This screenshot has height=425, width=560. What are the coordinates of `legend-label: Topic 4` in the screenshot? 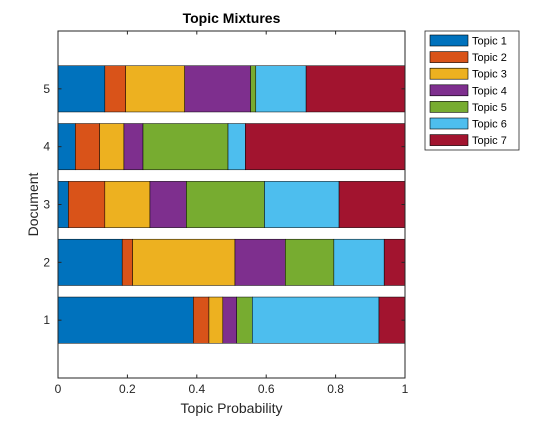 It's located at (489, 91).